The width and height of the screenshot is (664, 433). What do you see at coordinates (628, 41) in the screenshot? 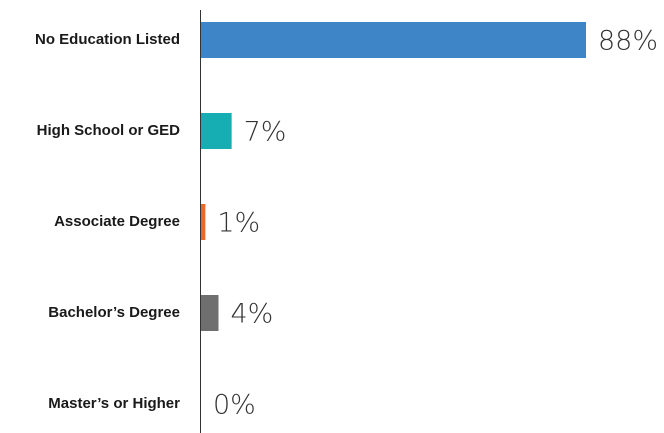
I see `value-label: 88%` at bounding box center [628, 41].